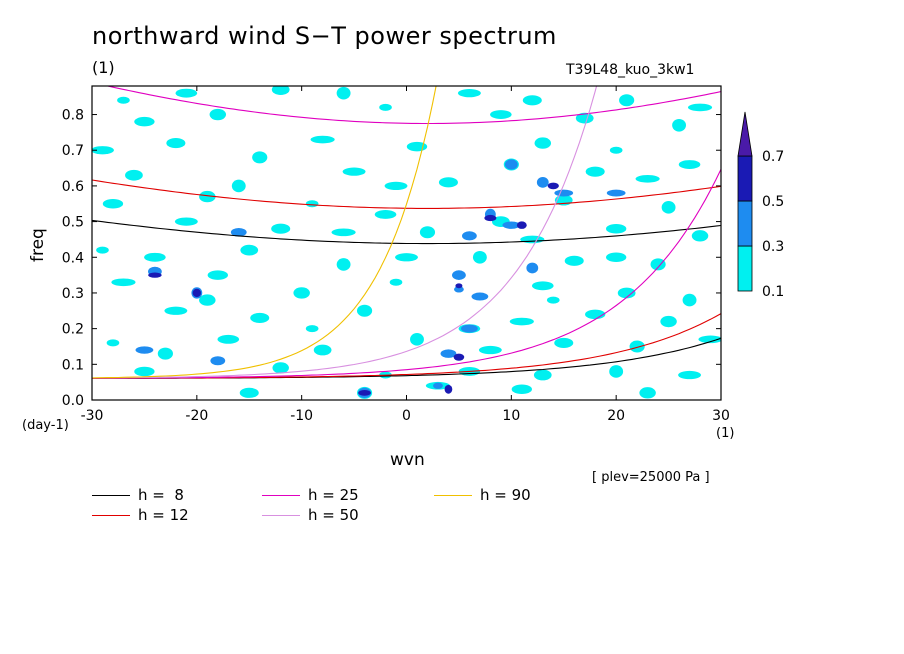  Describe the element at coordinates (333, 515) in the screenshot. I see `legend-label: h = 50` at that location.